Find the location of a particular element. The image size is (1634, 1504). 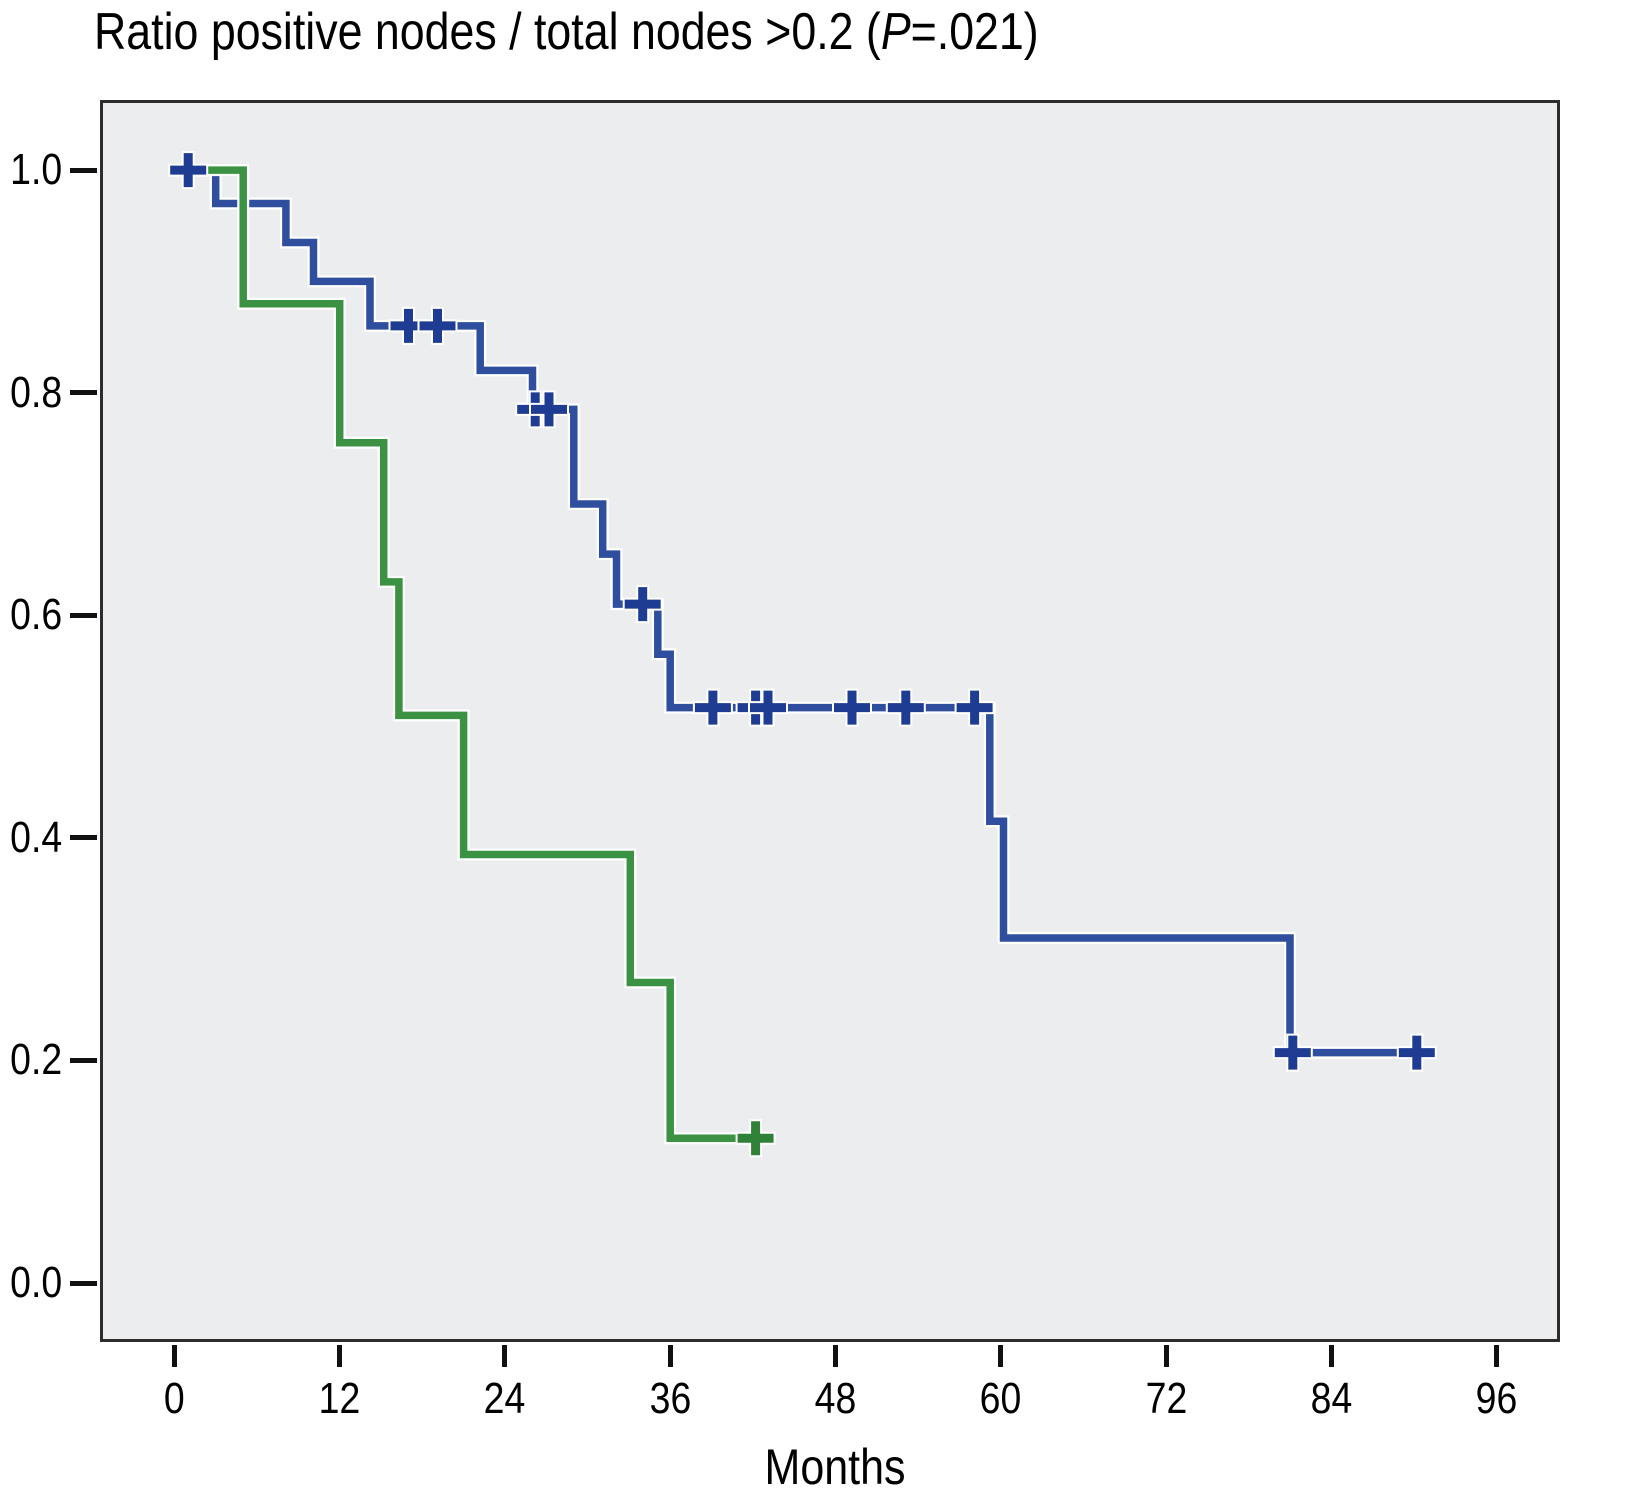

y-tick-label: 0.4 is located at coordinates (31, 837).